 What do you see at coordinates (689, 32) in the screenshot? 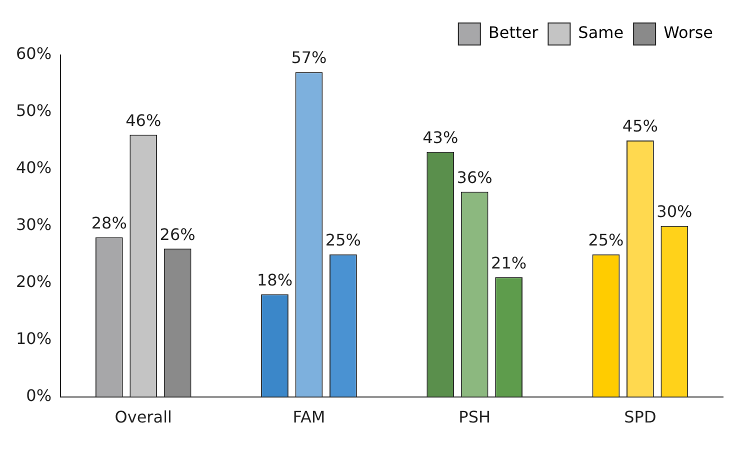
I see `legend-label: Worse` at bounding box center [689, 32].